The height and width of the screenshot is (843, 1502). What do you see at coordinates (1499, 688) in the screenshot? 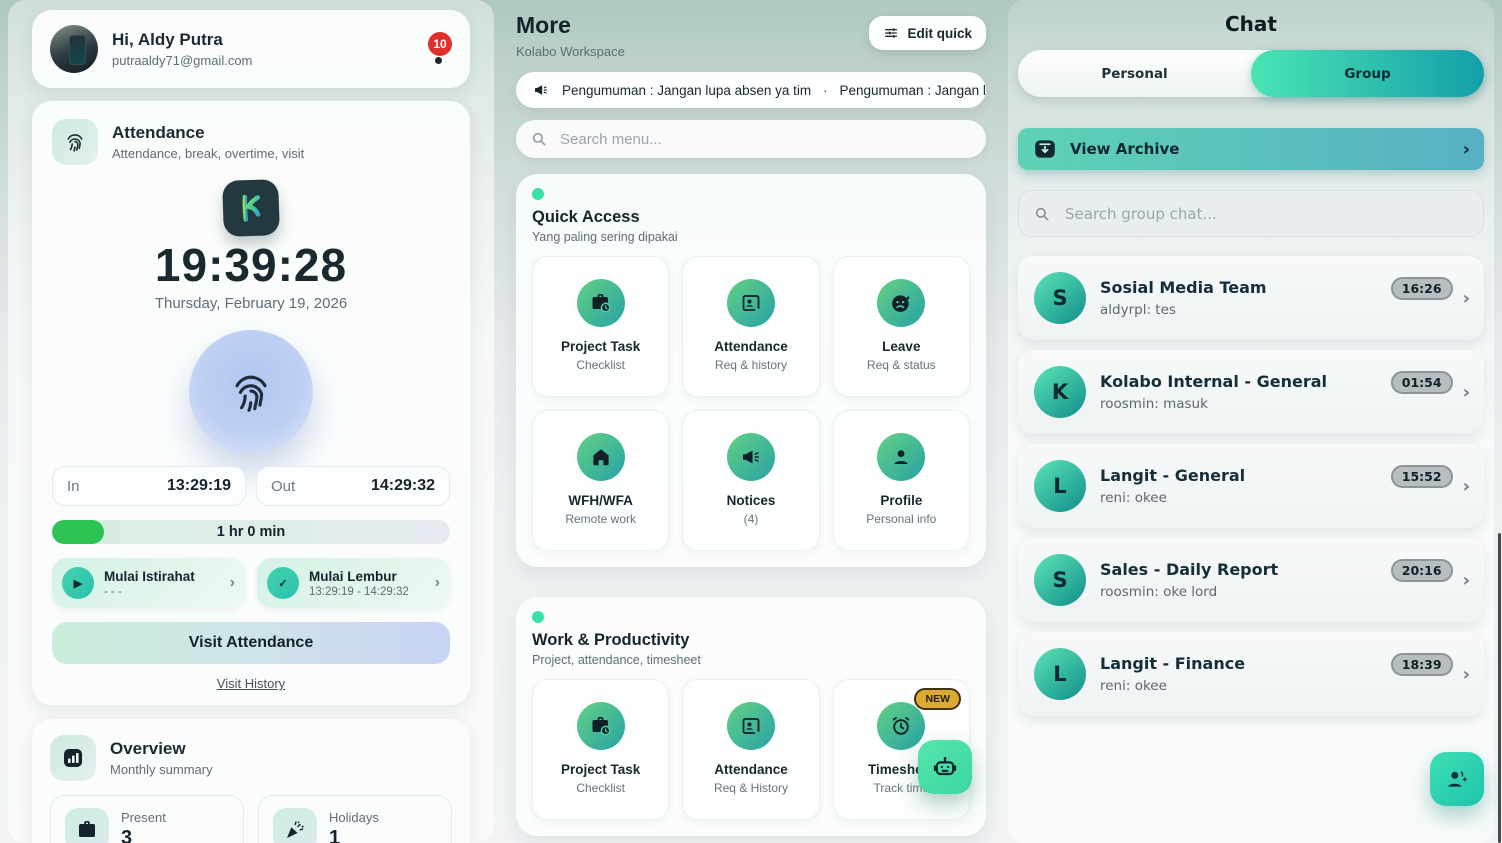
I see `scrollbar` at bounding box center [1499, 688].